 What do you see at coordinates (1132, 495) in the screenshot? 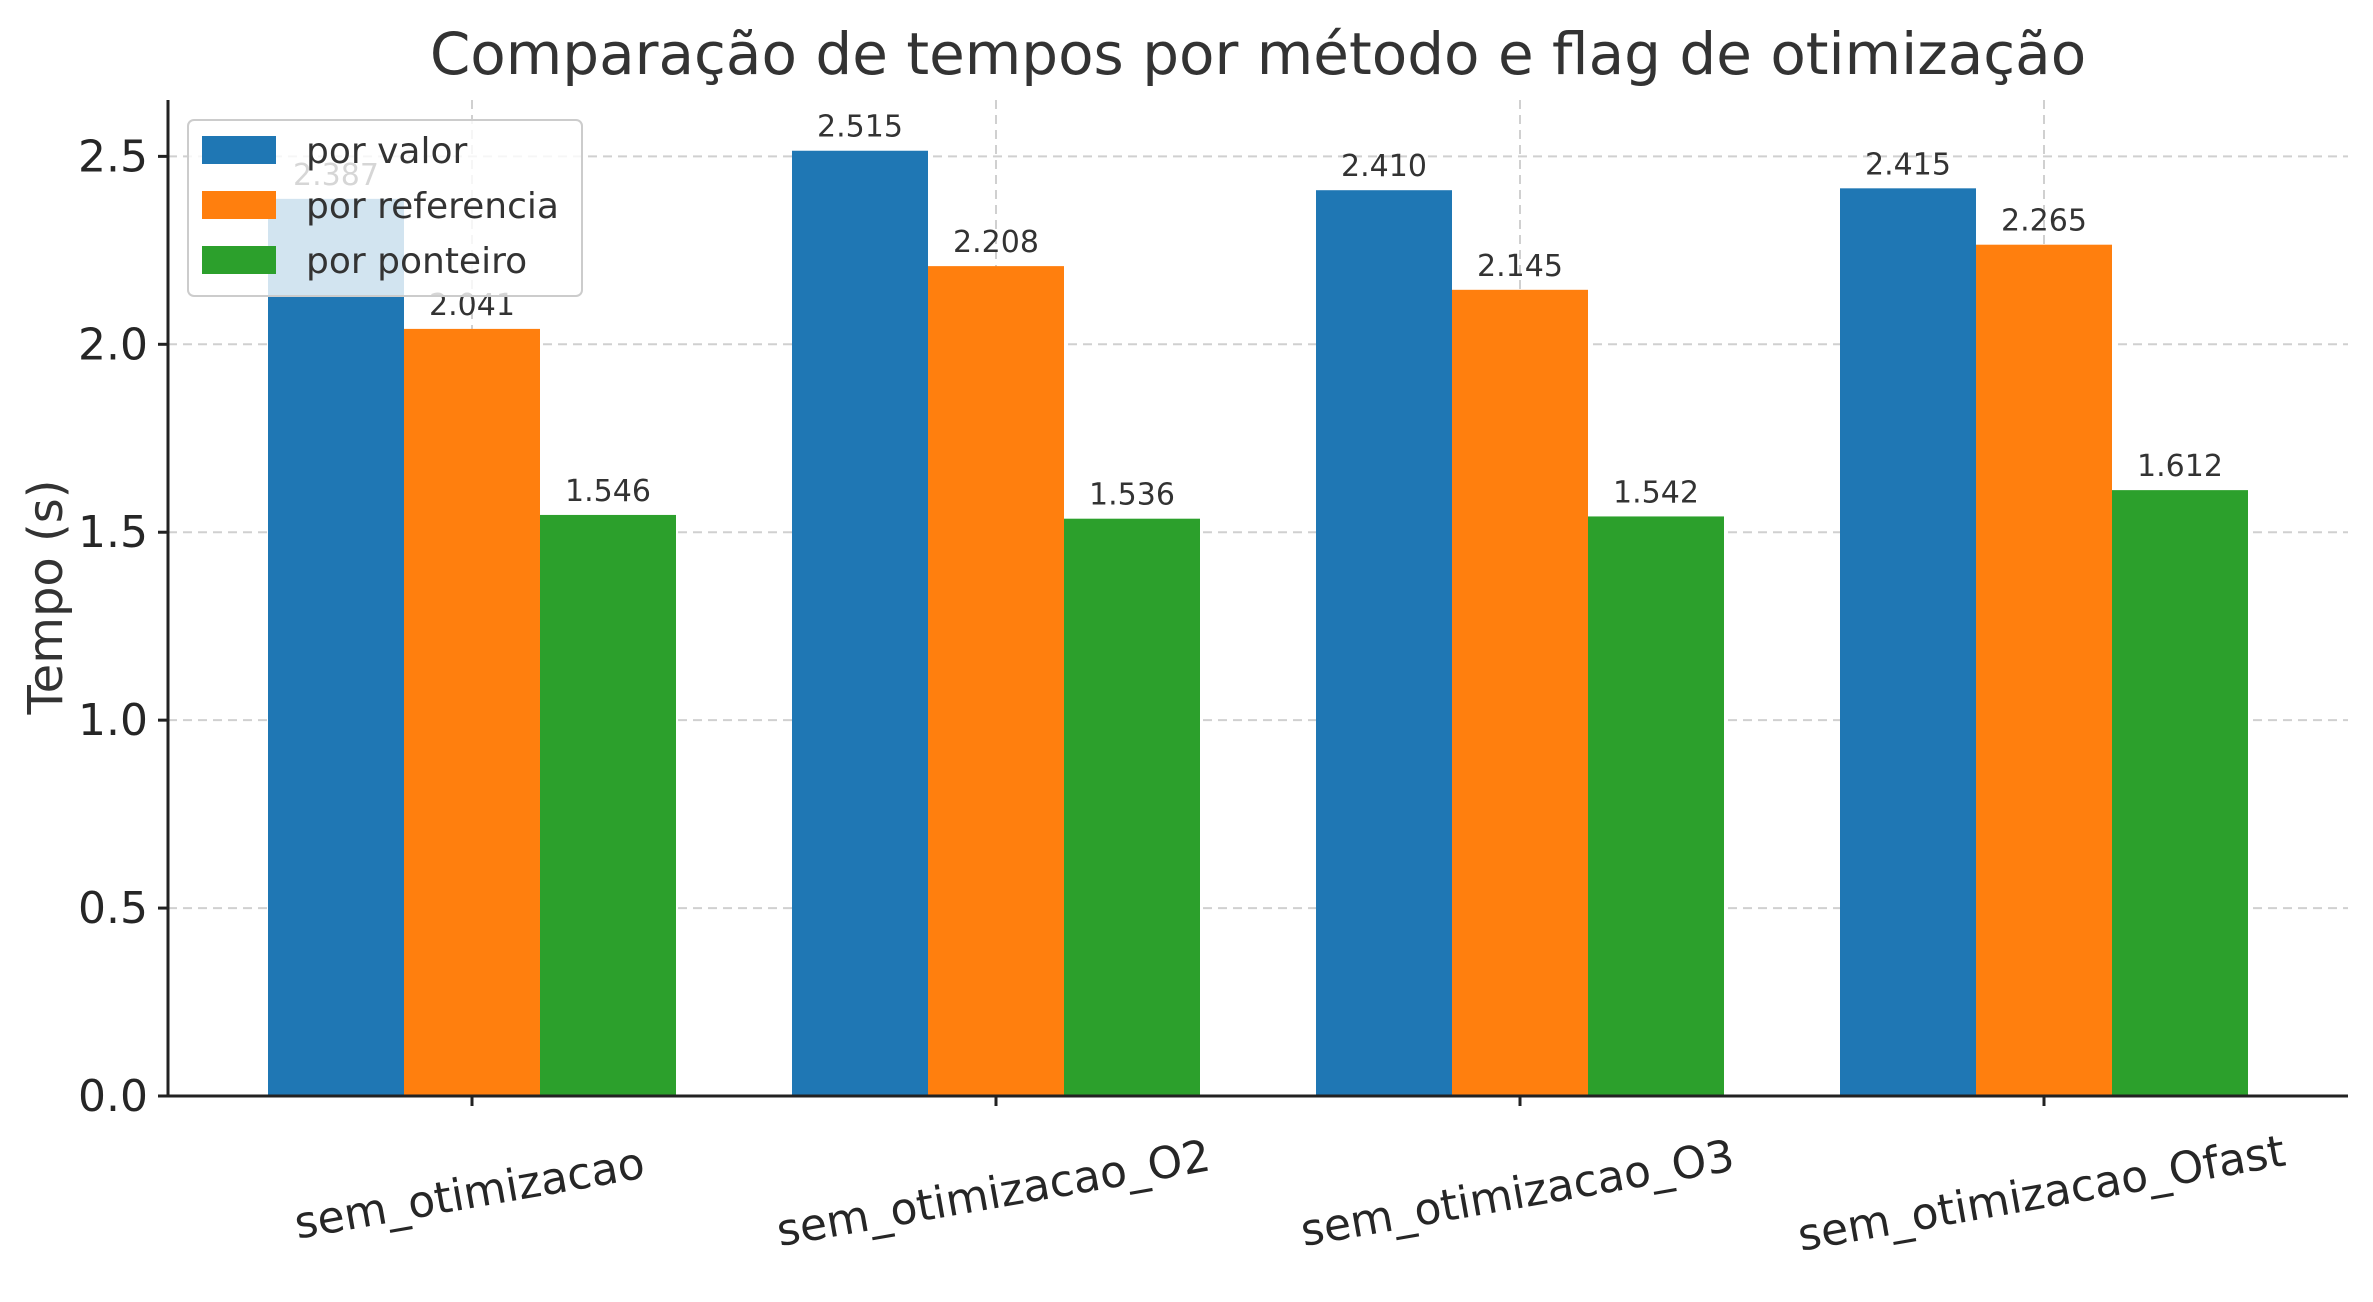
I see `bar-value-label: 1.536` at bounding box center [1132, 495].